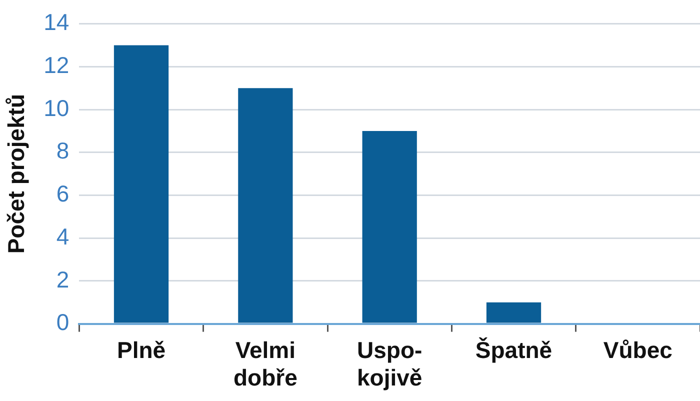 The height and width of the screenshot is (401, 700). What do you see at coordinates (513, 349) in the screenshot?
I see `x-tick-label: Špatně` at bounding box center [513, 349].